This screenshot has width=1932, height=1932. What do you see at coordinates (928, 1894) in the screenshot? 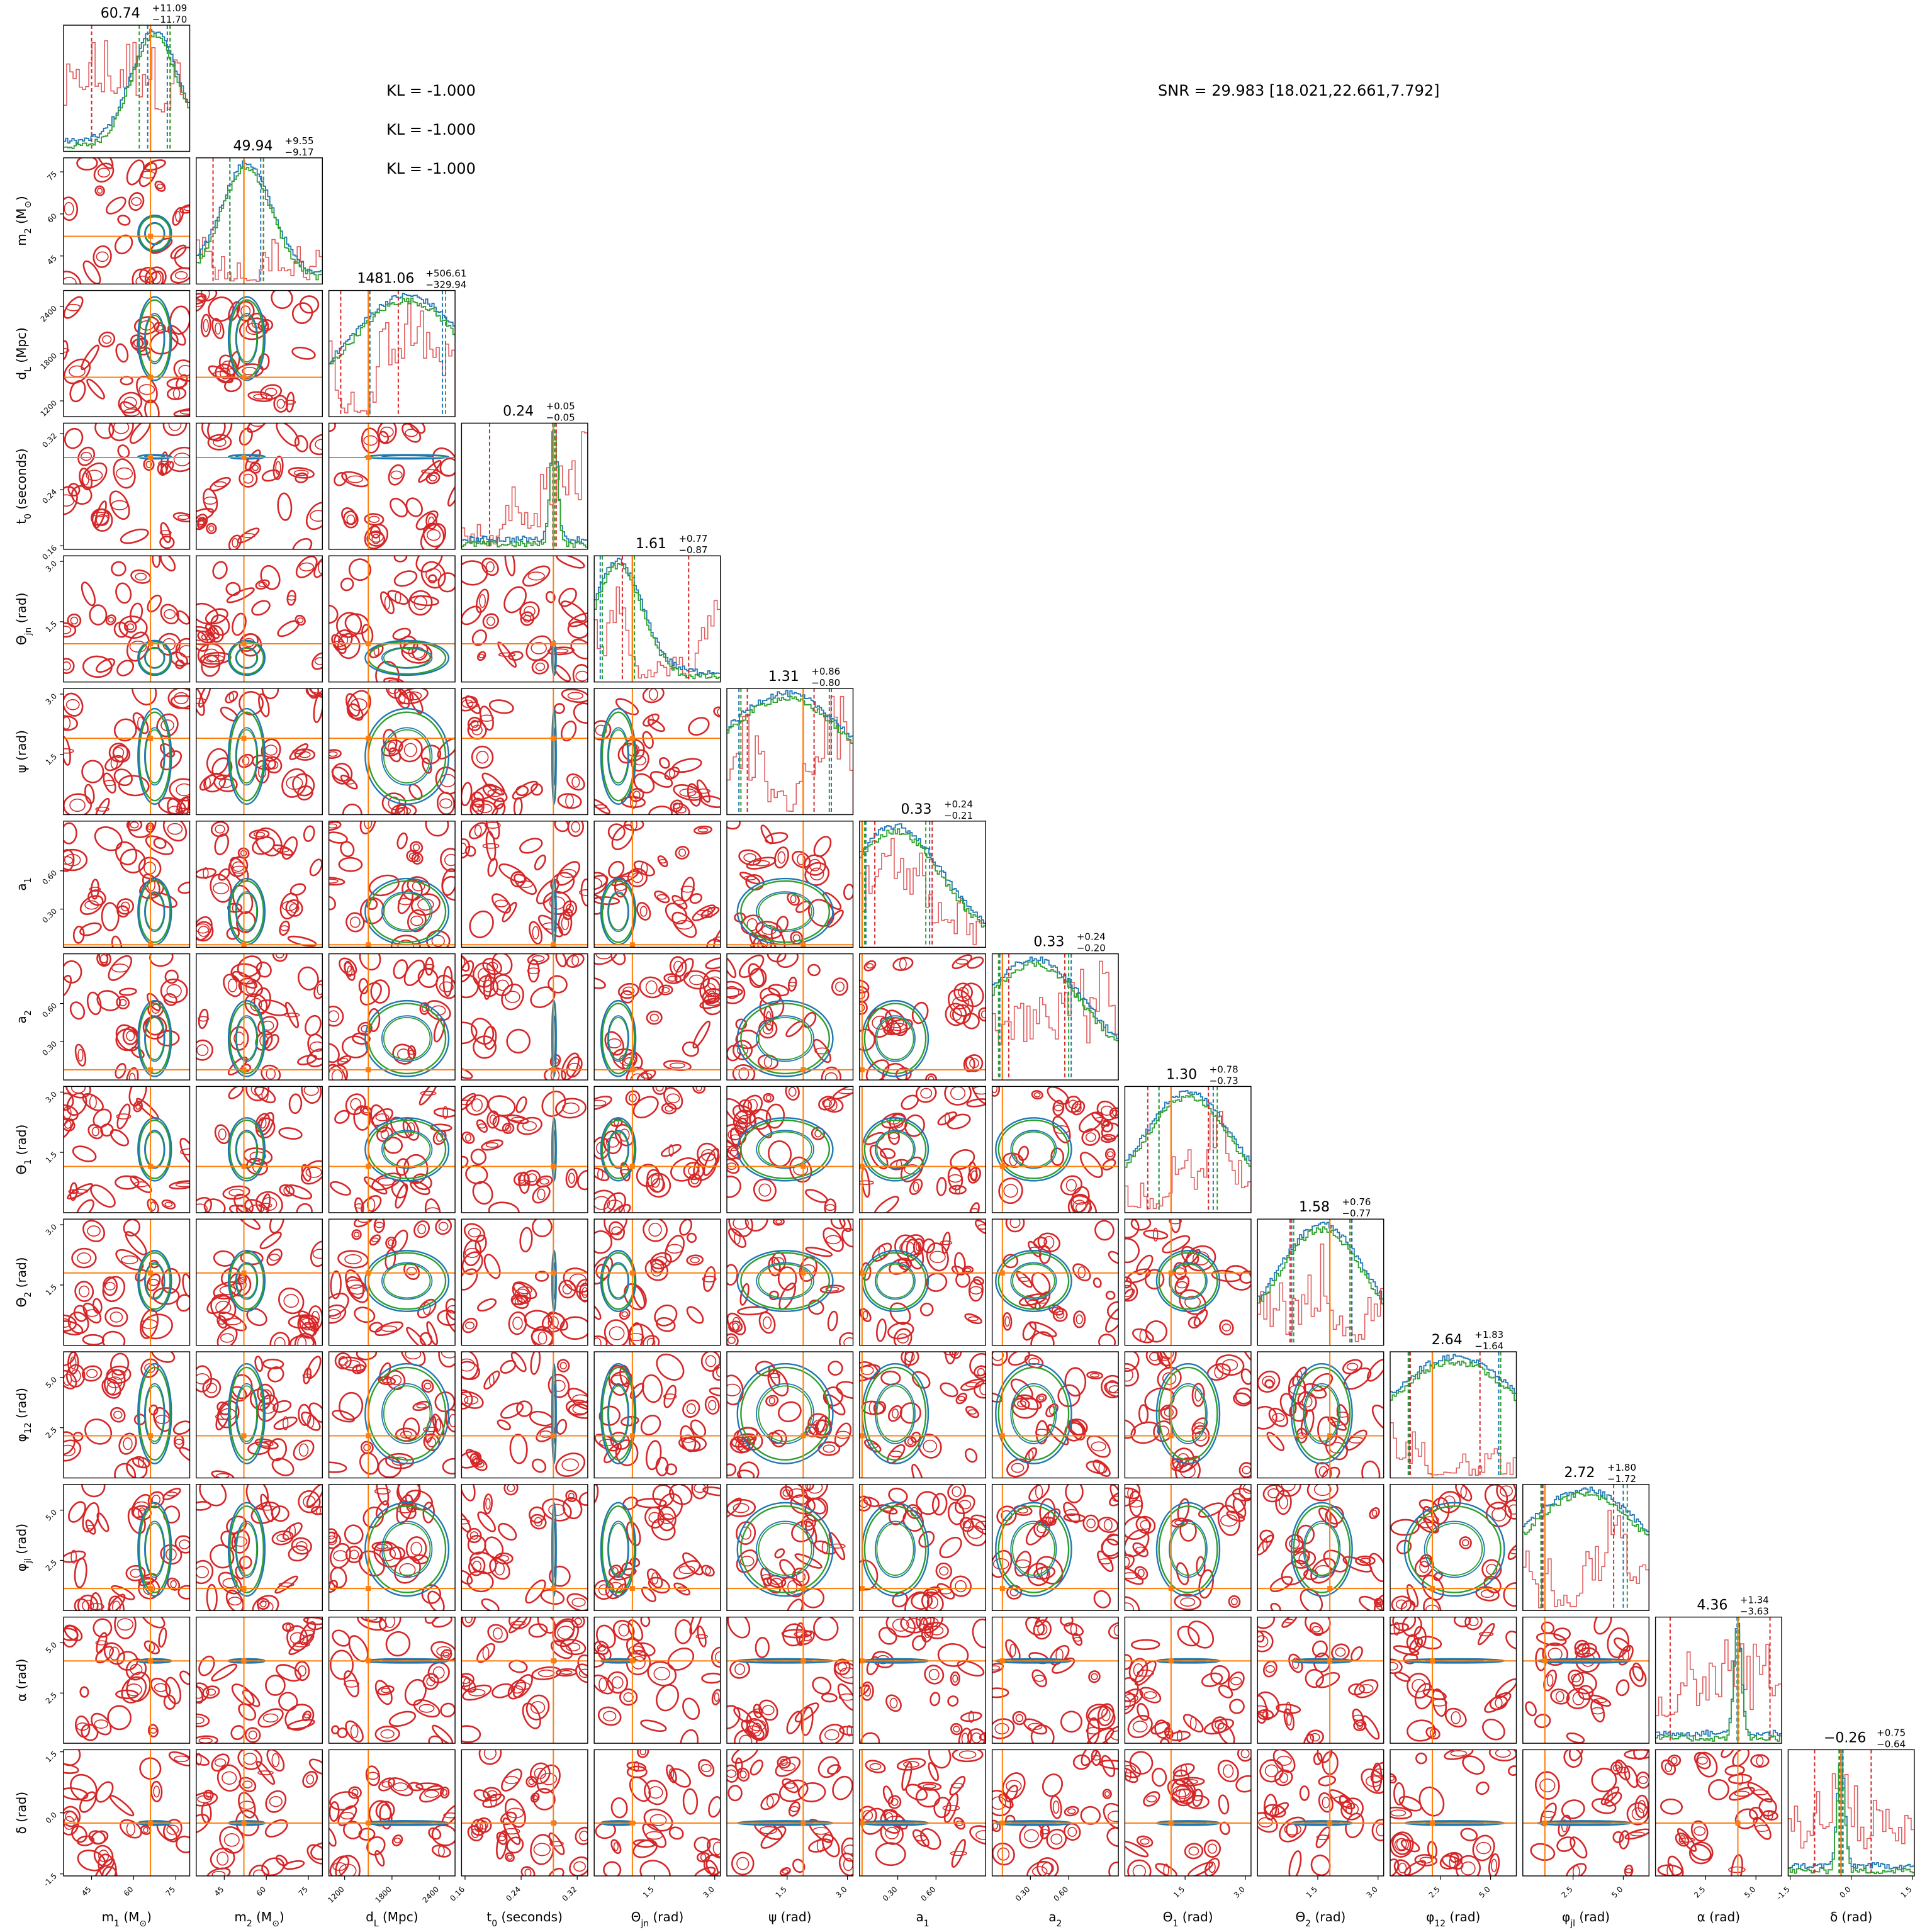
I see `xtick-label-6-1: 0.60` at bounding box center [928, 1894].